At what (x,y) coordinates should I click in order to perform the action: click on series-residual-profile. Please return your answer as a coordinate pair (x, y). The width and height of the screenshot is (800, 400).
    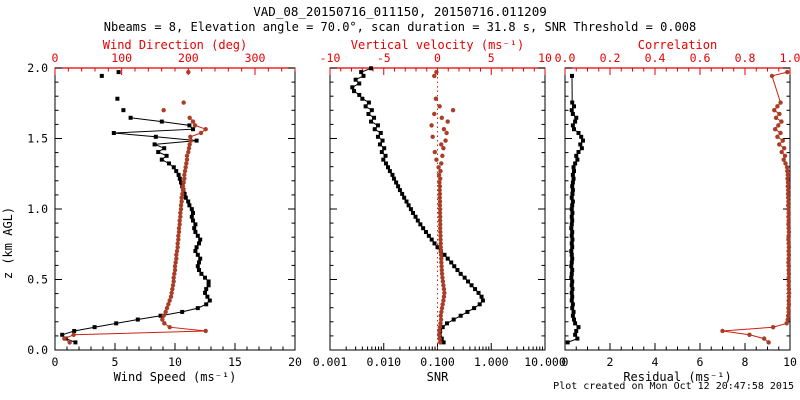
    Looking at the image, I should click on (575, 209).